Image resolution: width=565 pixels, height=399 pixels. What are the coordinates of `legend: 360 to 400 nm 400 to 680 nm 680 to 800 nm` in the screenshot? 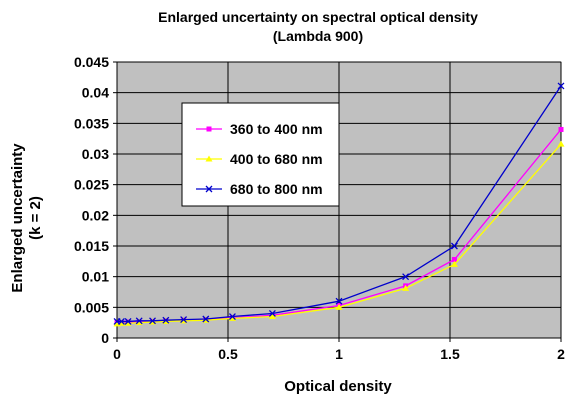 It's located at (260, 154).